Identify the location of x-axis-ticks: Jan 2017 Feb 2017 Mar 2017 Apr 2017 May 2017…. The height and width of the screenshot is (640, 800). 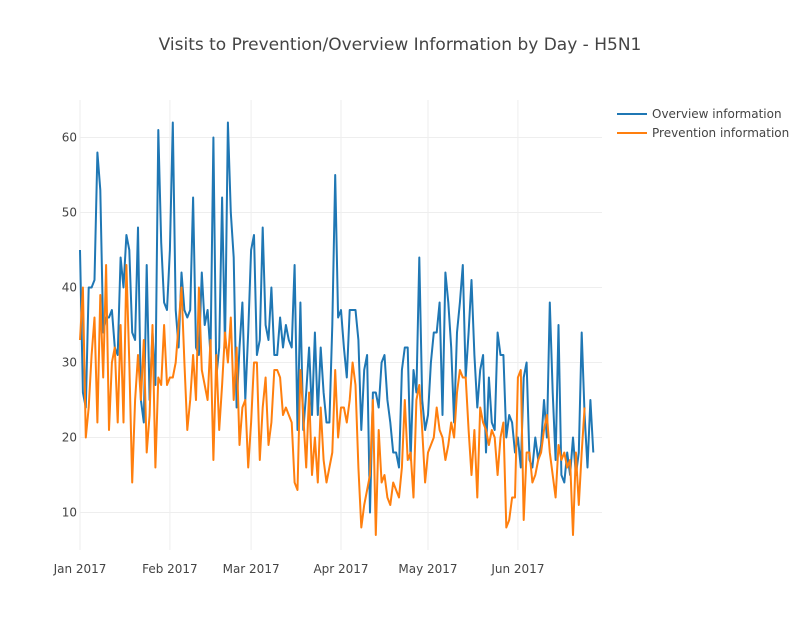
(299, 569).